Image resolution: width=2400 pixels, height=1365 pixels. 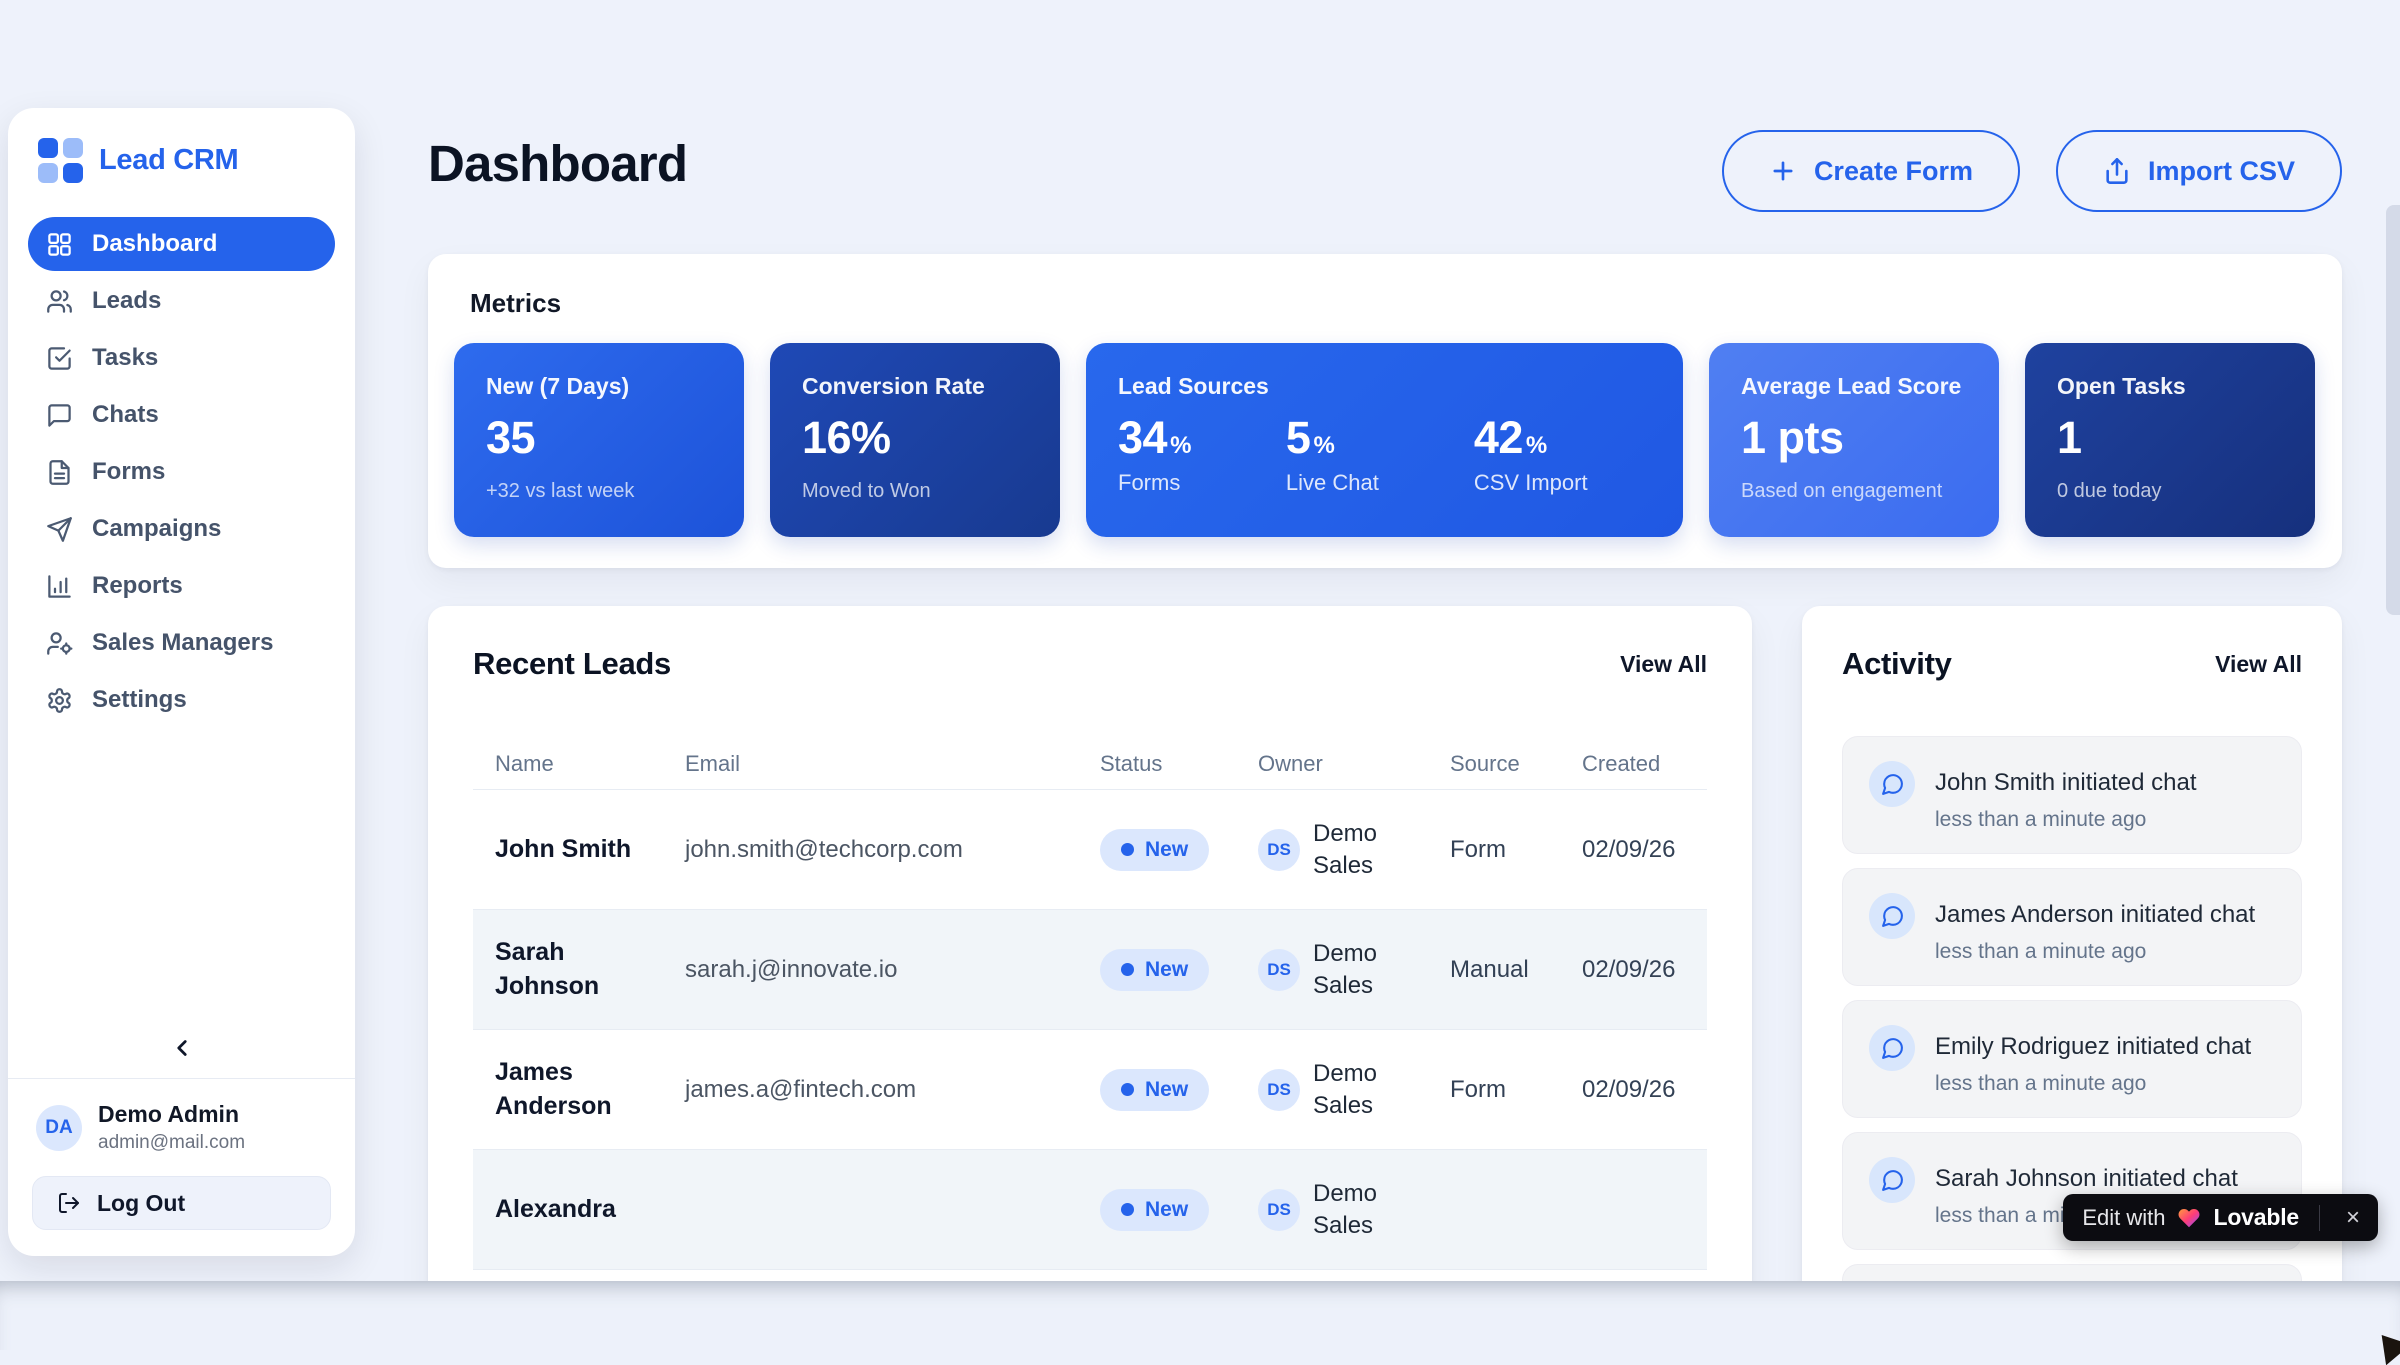 What do you see at coordinates (181, 301) in the screenshot?
I see `sidebar-nav-item: Leads` at bounding box center [181, 301].